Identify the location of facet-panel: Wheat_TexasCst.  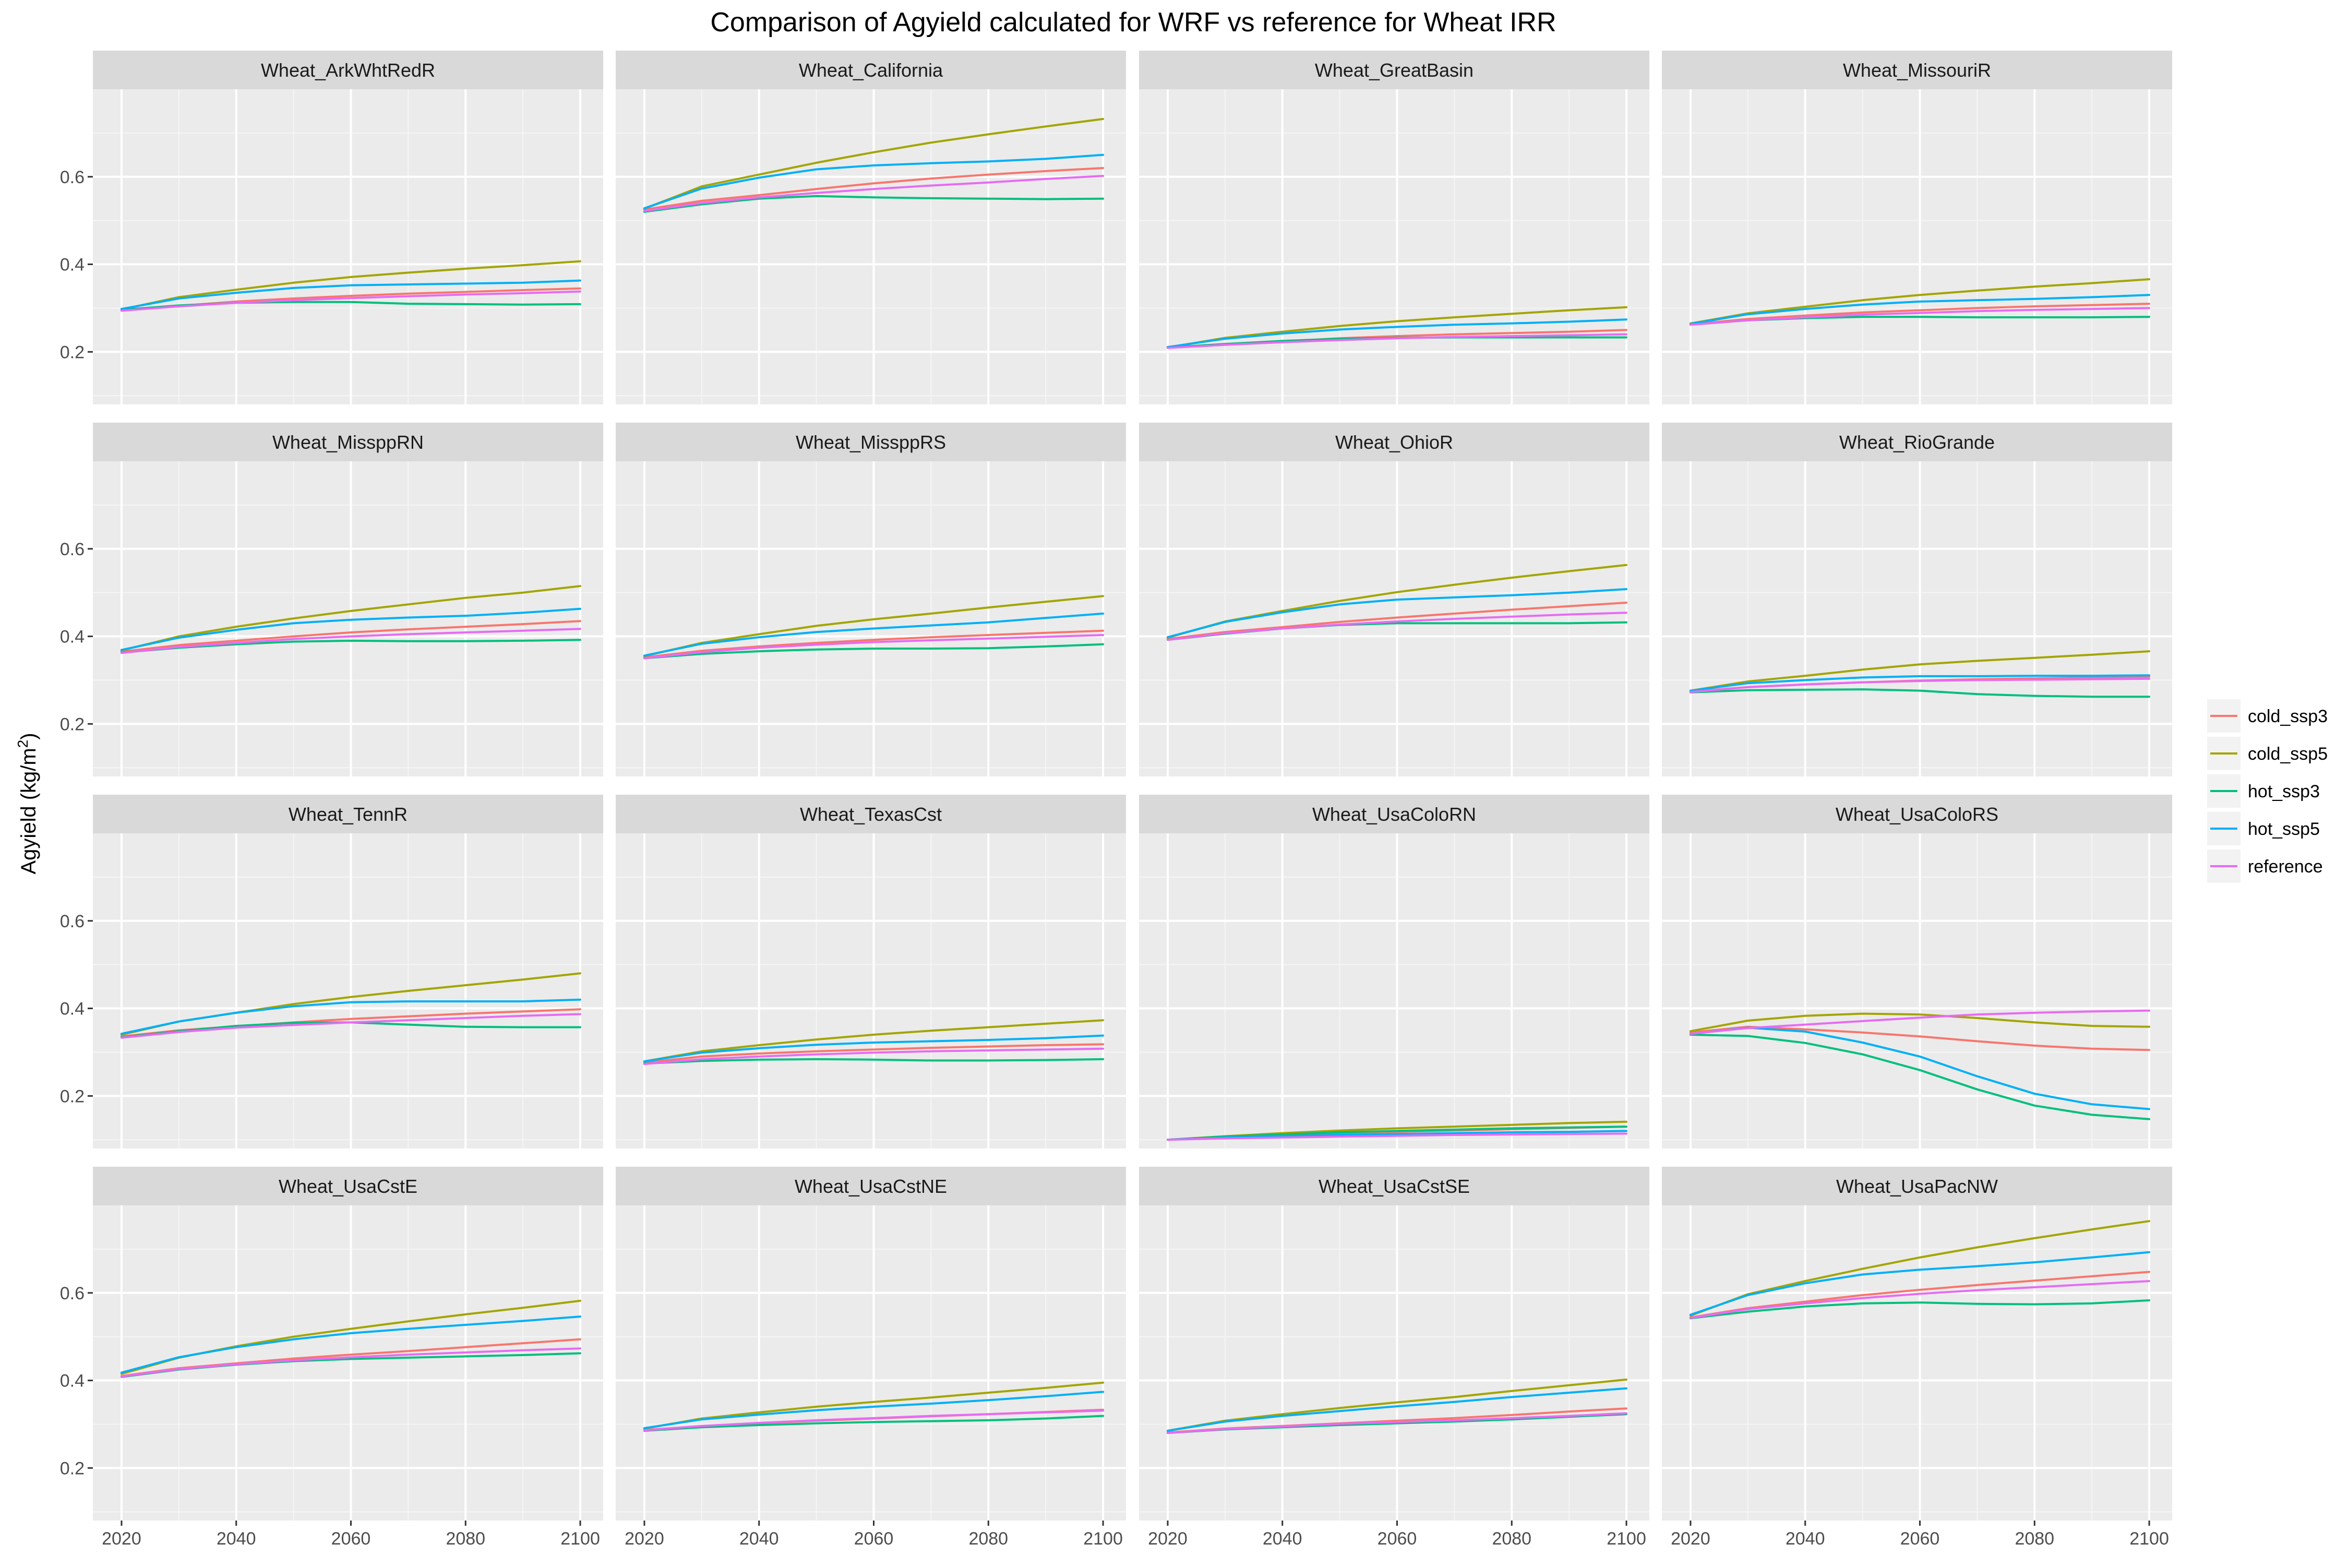
(871, 972).